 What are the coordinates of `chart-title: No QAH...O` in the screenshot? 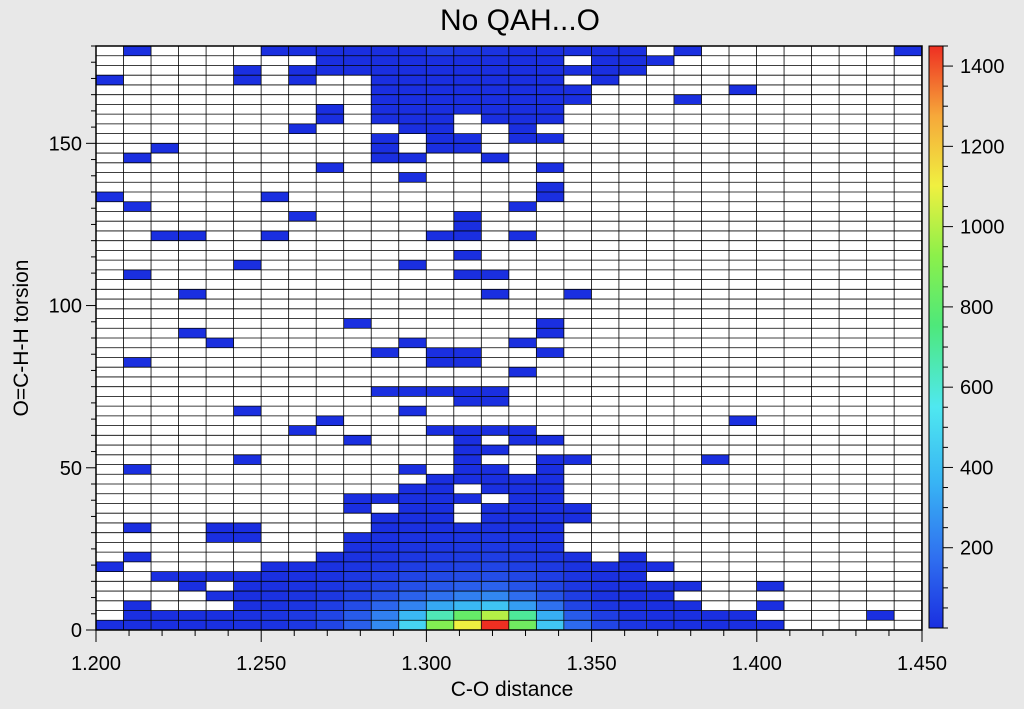 It's located at (520, 20).